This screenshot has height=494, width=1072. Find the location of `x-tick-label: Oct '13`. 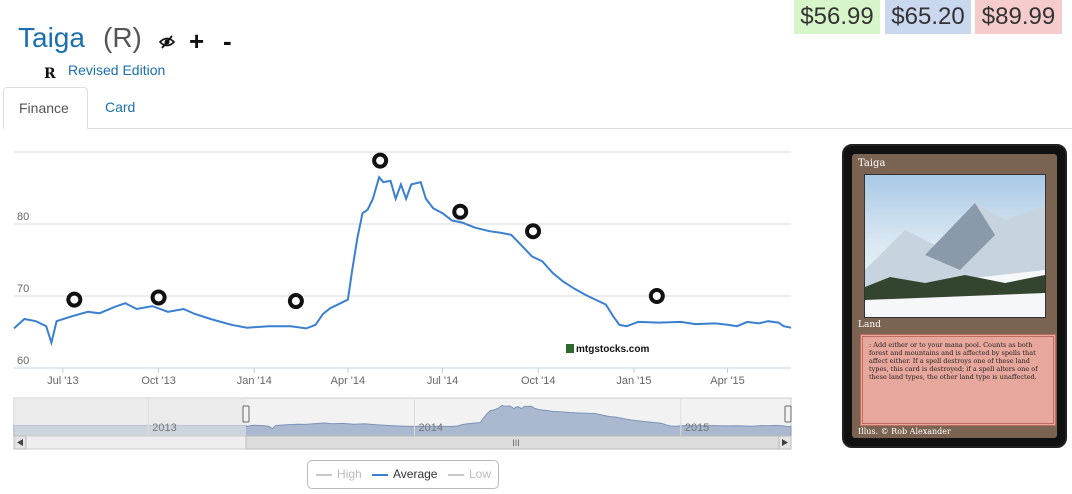

x-tick-label: Oct '13 is located at coordinates (158, 381).